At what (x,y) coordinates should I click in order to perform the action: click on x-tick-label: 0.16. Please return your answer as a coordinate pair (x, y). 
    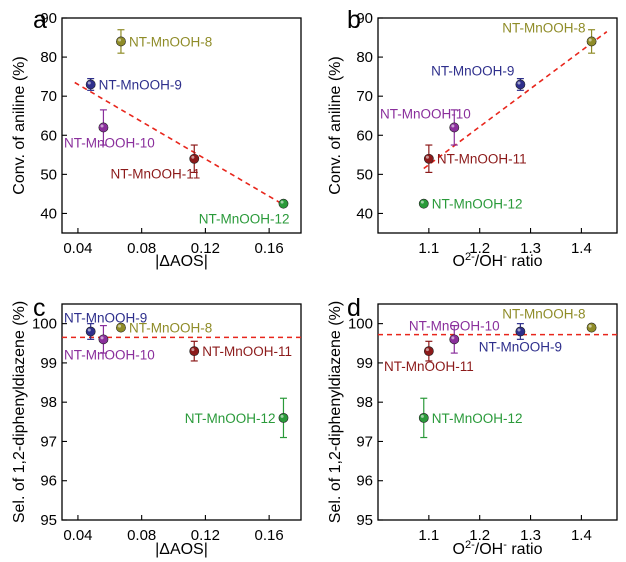
    Looking at the image, I should click on (269, 248).